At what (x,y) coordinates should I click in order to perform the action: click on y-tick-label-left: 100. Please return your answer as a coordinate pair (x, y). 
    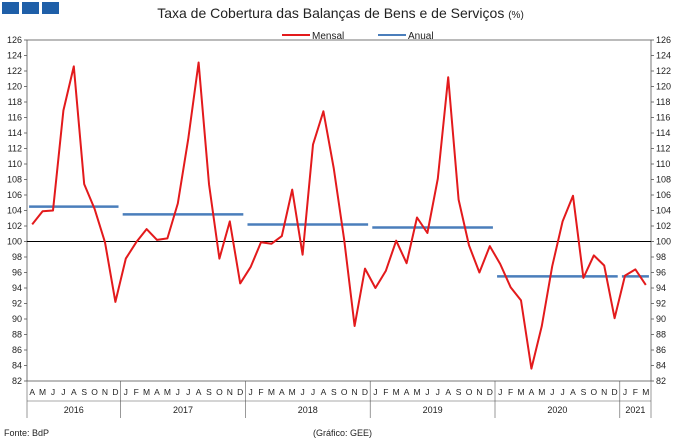
    Looking at the image, I should click on (14, 242).